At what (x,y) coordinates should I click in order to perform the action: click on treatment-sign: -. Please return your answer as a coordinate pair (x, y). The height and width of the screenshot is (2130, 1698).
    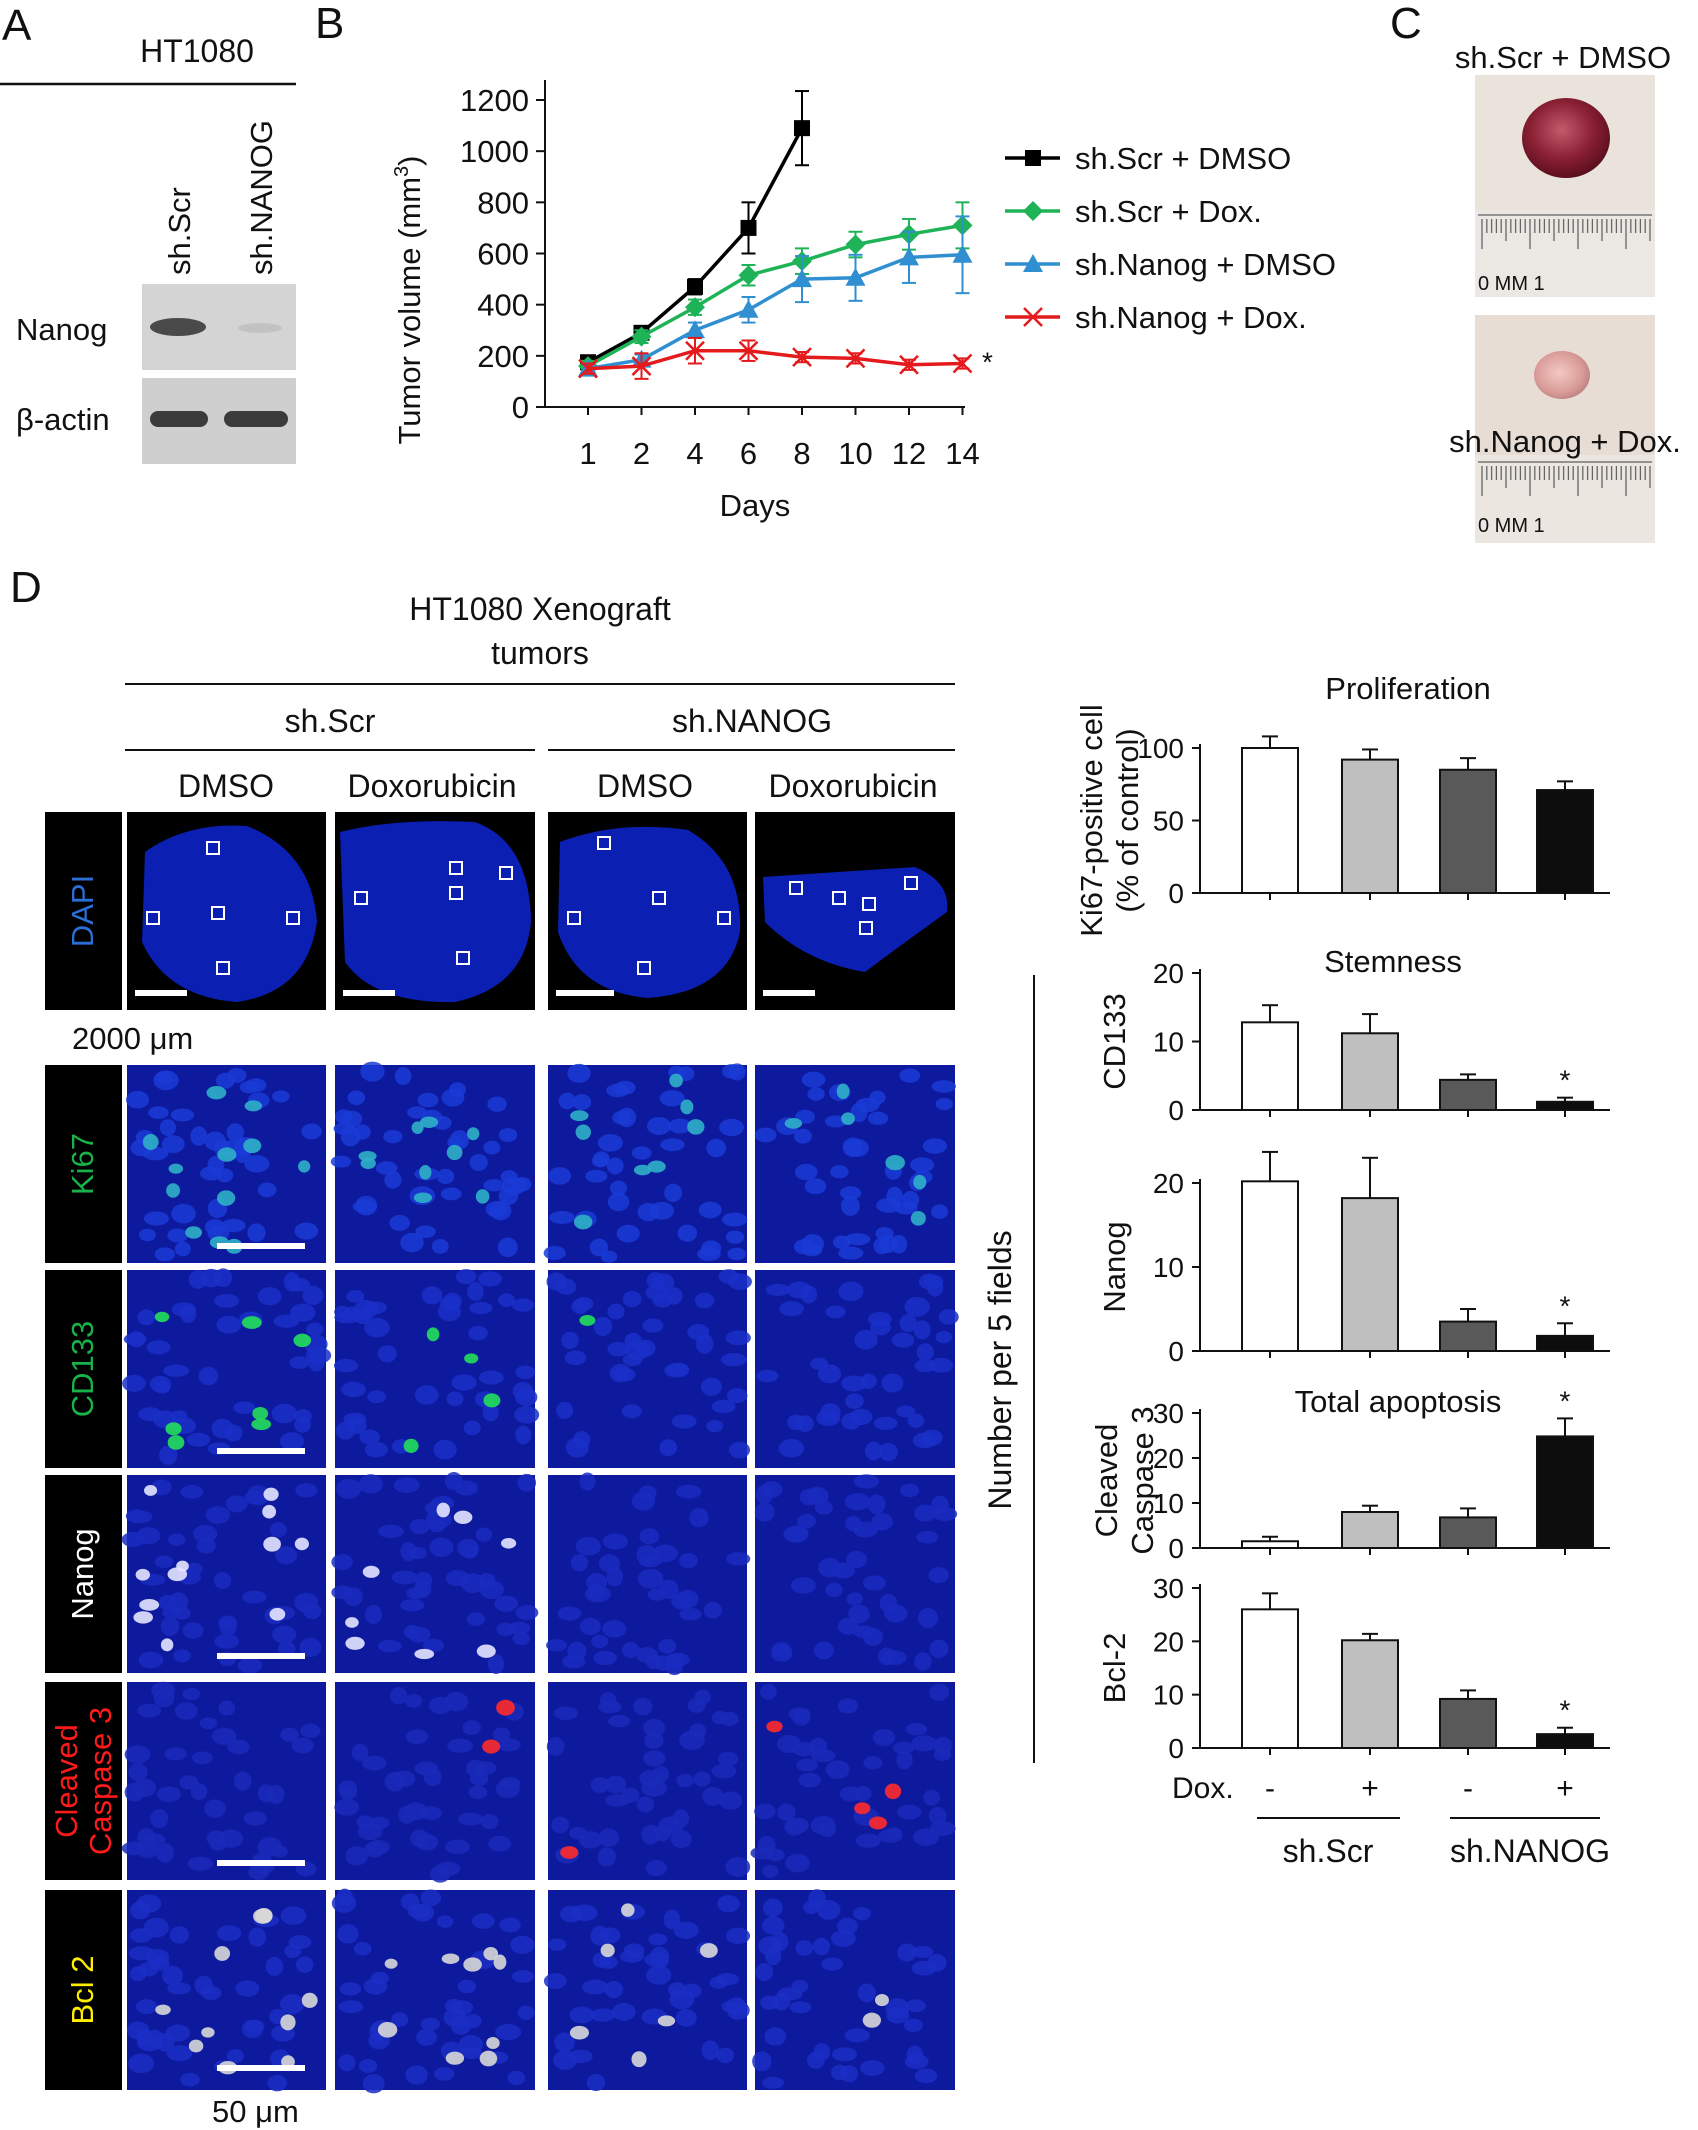
    Looking at the image, I should click on (1468, 1788).